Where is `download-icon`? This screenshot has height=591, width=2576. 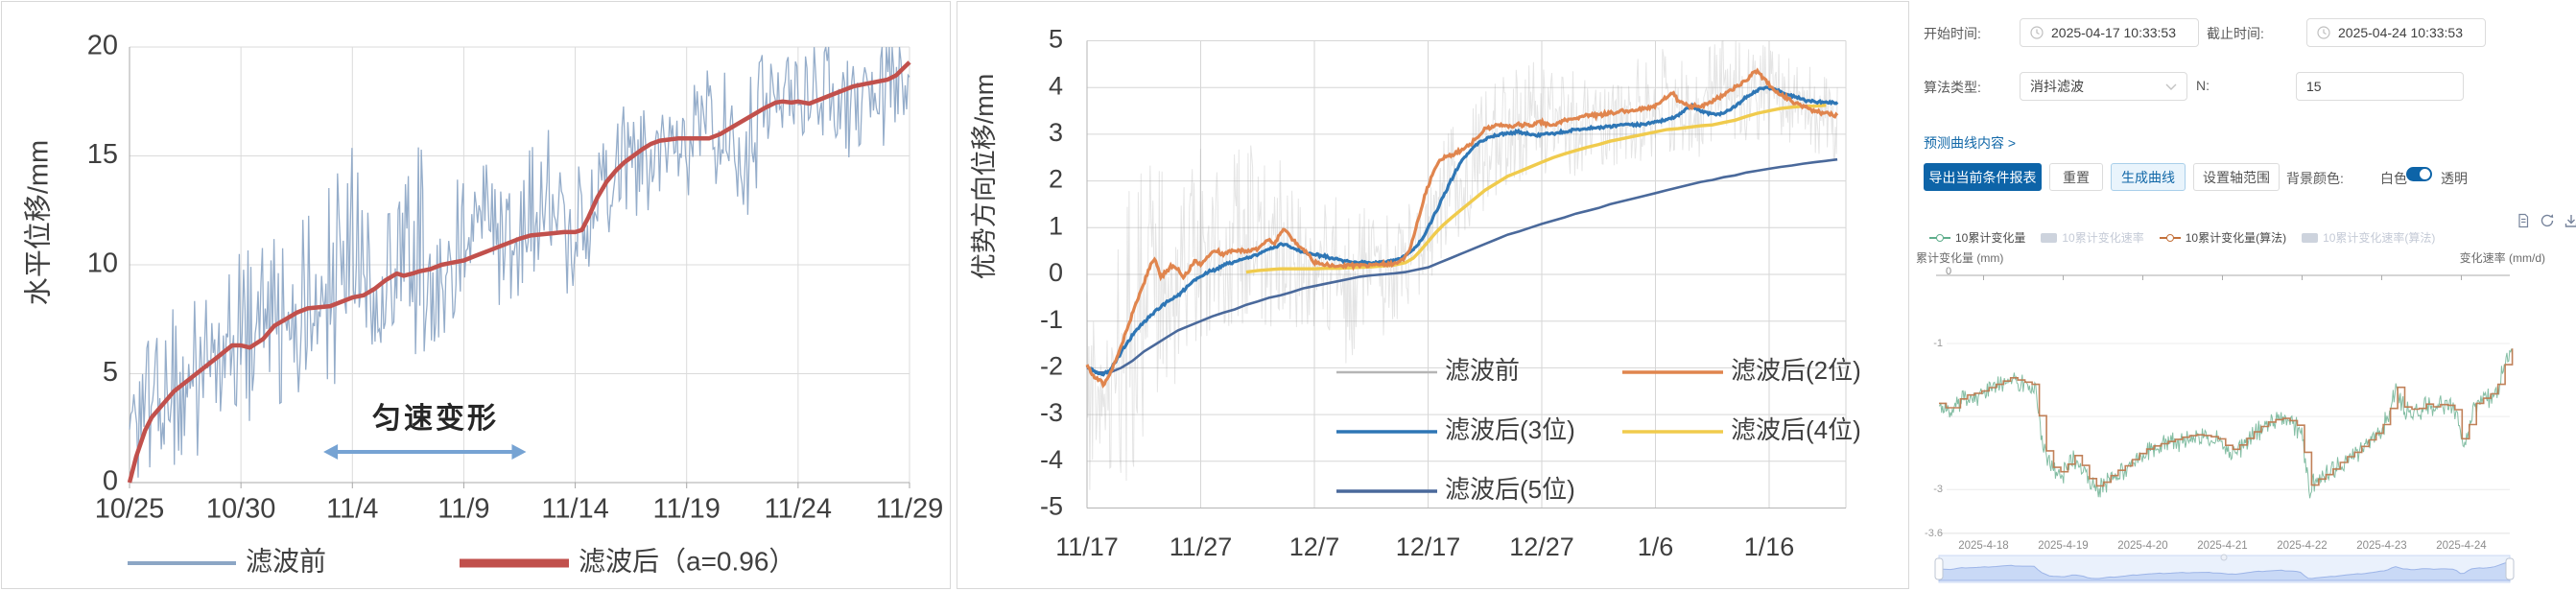 download-icon is located at coordinates (2570, 220).